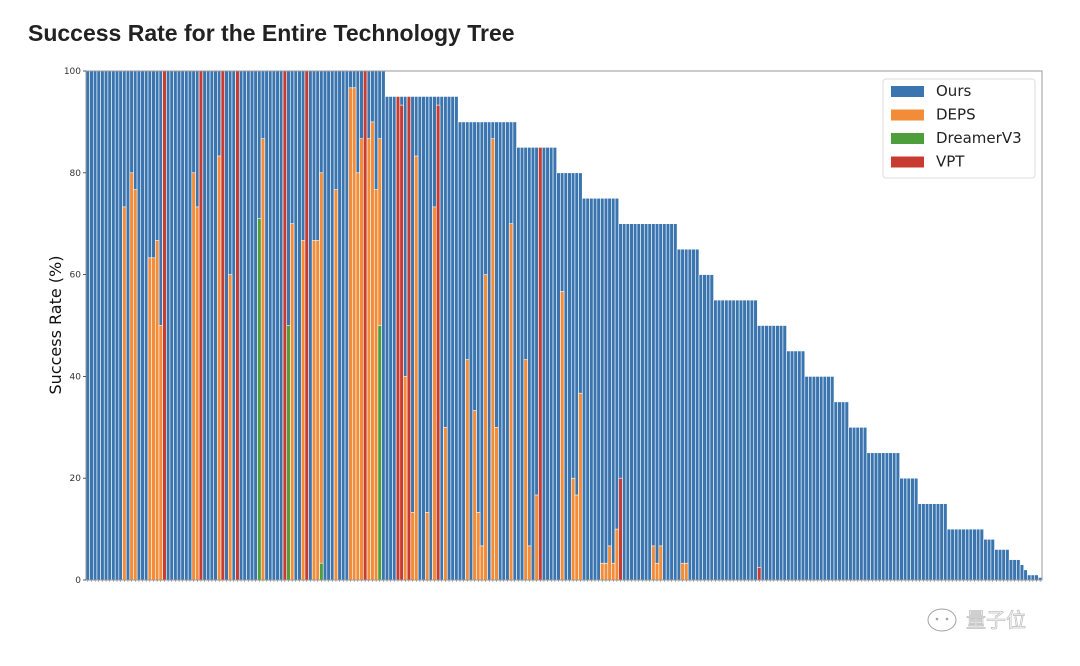 The image size is (1080, 666). What do you see at coordinates (72, 72) in the screenshot?
I see `y-tick-label: 100` at bounding box center [72, 72].